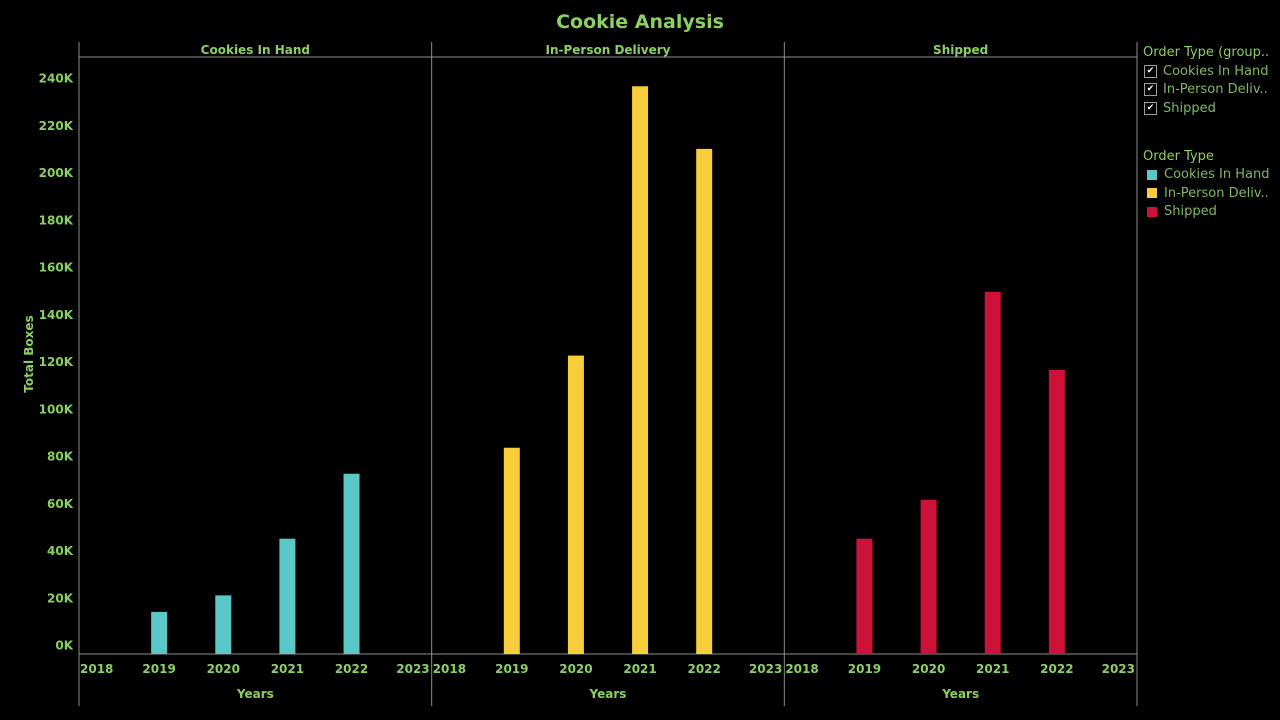 Image resolution: width=1280 pixels, height=720 pixels. What do you see at coordinates (608, 50) in the screenshot?
I see `panel-header: In-Person Delivery` at bounding box center [608, 50].